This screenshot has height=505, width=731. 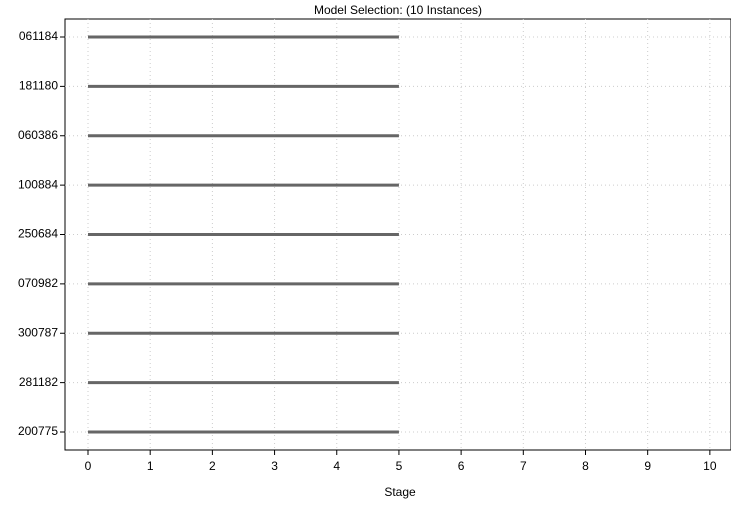 I want to click on y-tick-label: 070982, so click(x=38, y=283).